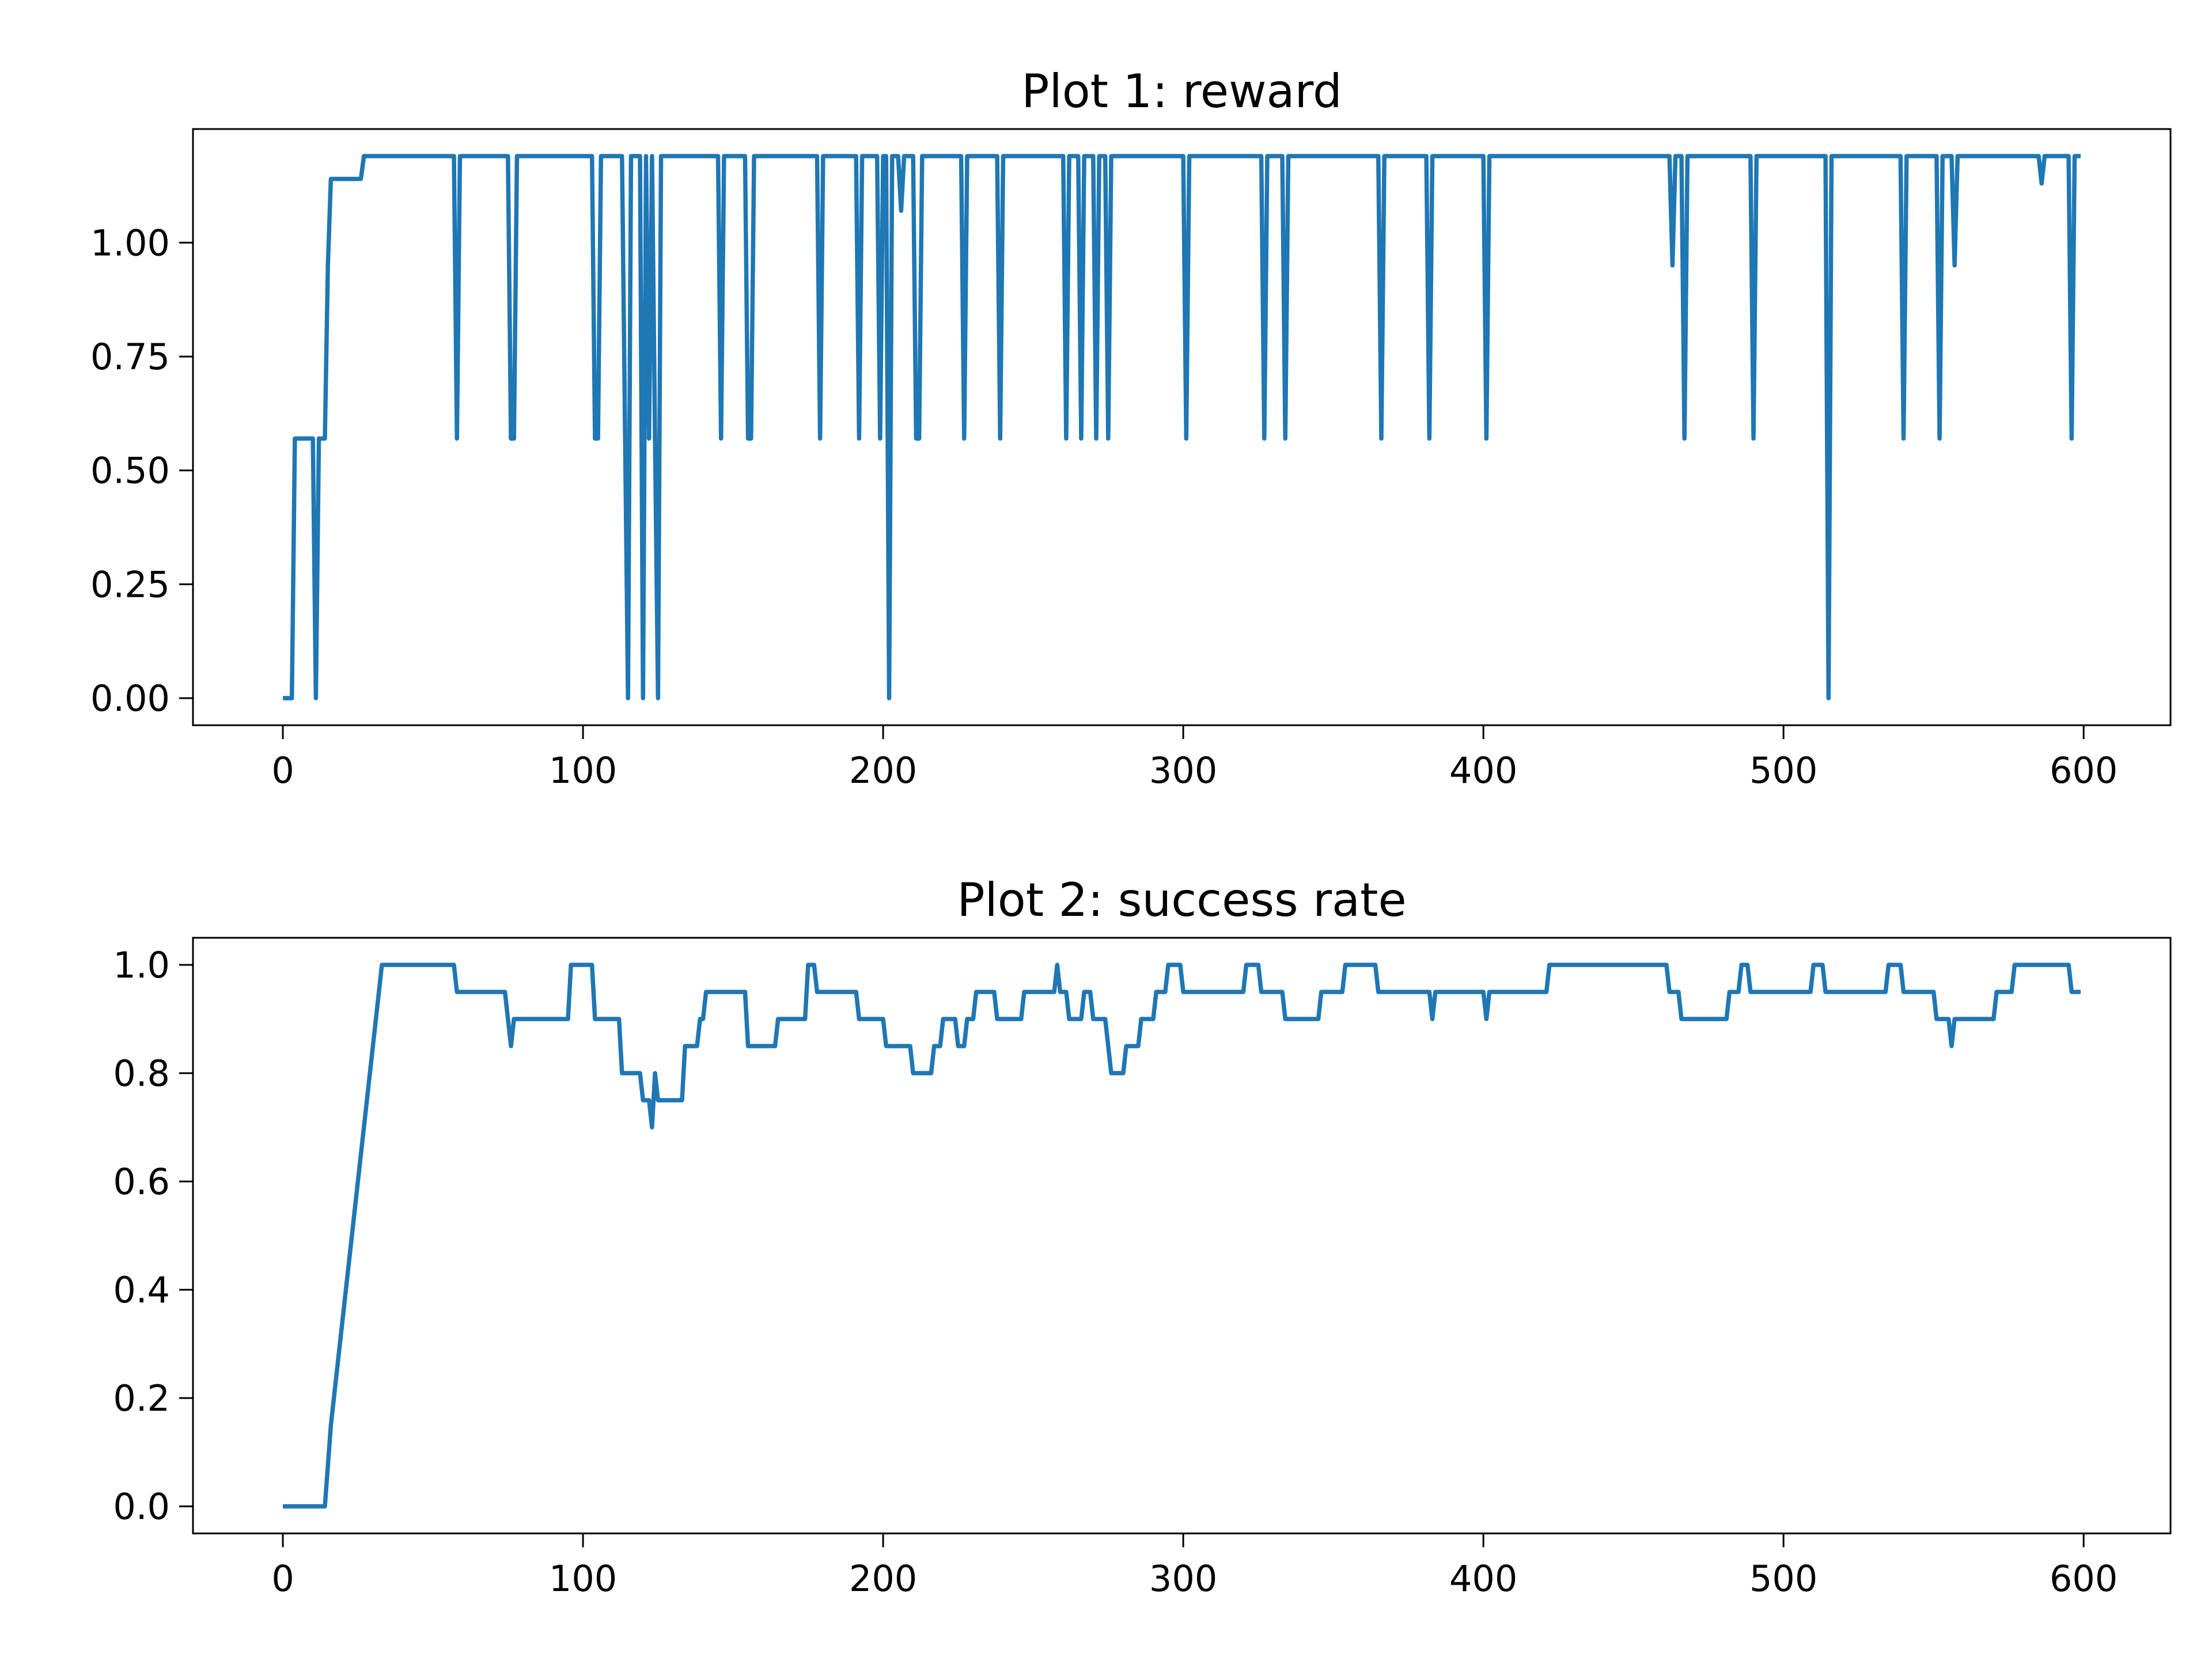  What do you see at coordinates (141, 1398) in the screenshot?
I see `y-tick-label: 0.2` at bounding box center [141, 1398].